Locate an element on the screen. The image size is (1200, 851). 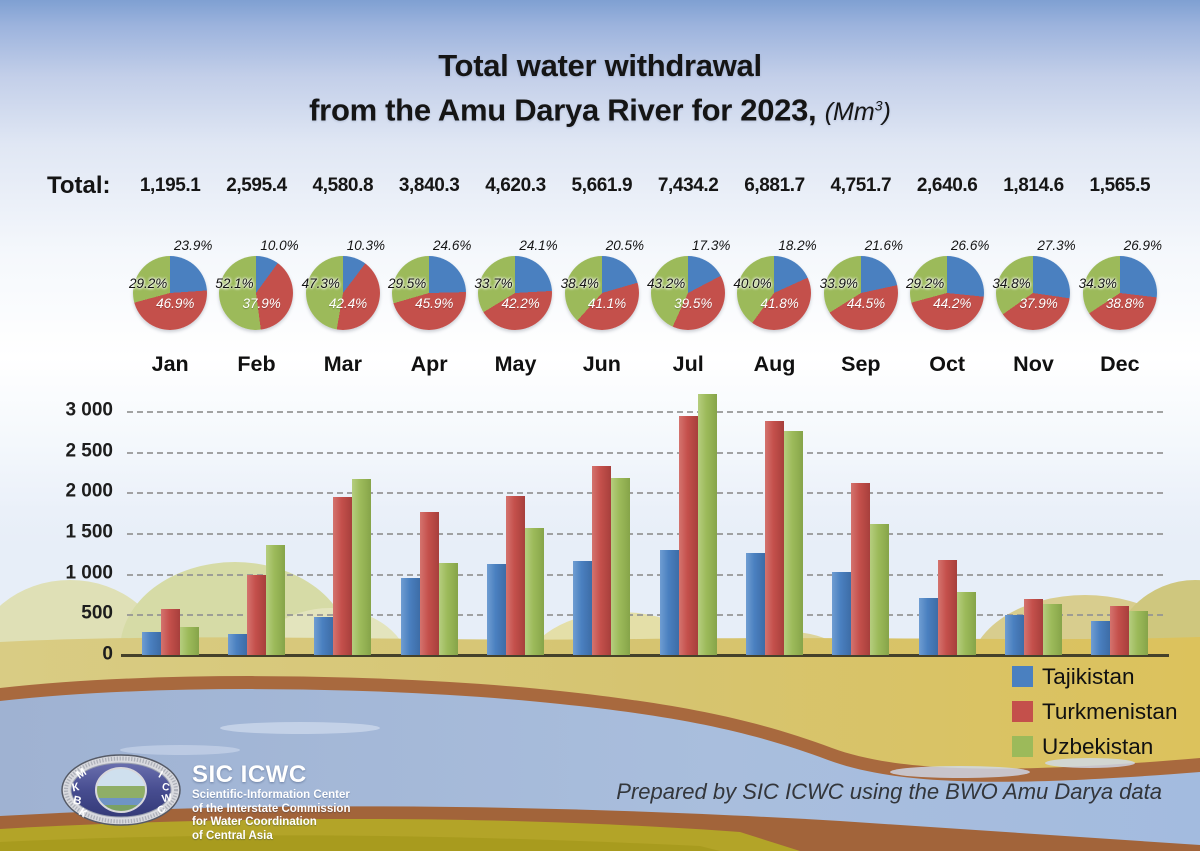
pie-pct-turkmenistan: 41.1% is located at coordinates (607, 303).